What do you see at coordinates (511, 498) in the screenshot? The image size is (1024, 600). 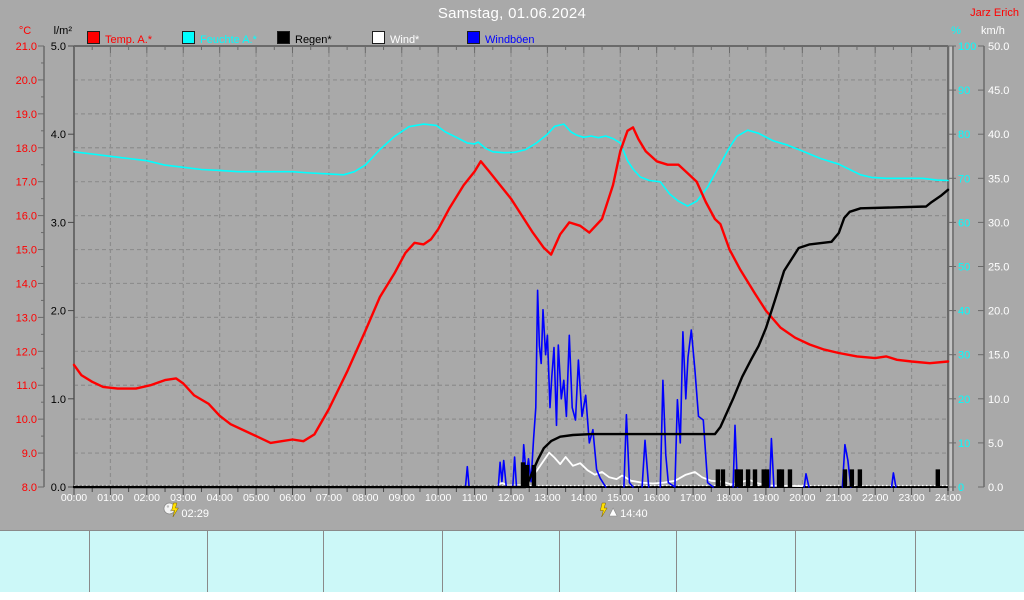 I see `x-axis-label: 12:00` at bounding box center [511, 498].